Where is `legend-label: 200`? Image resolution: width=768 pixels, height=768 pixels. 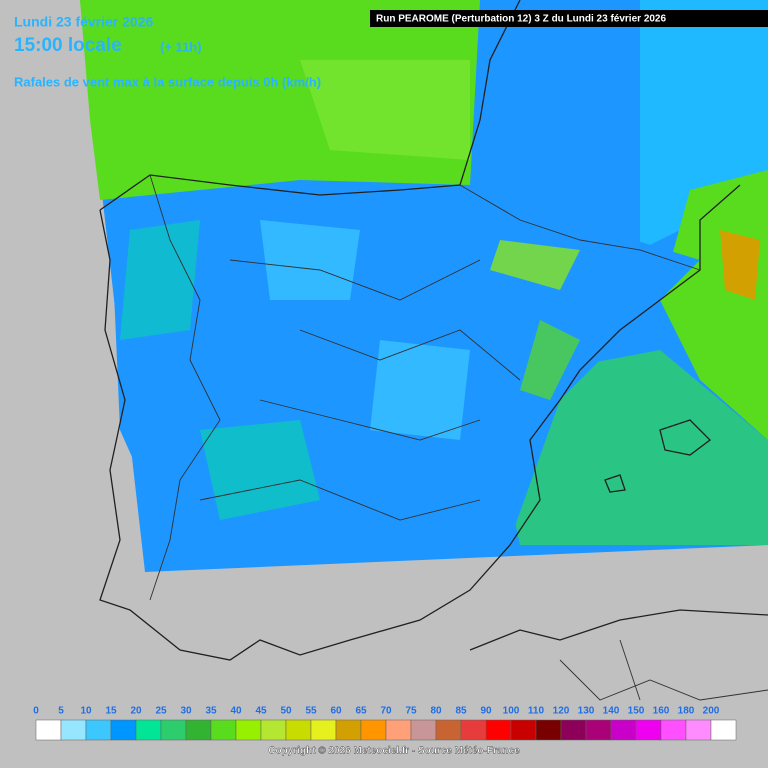 legend-label: 200 is located at coordinates (711, 711).